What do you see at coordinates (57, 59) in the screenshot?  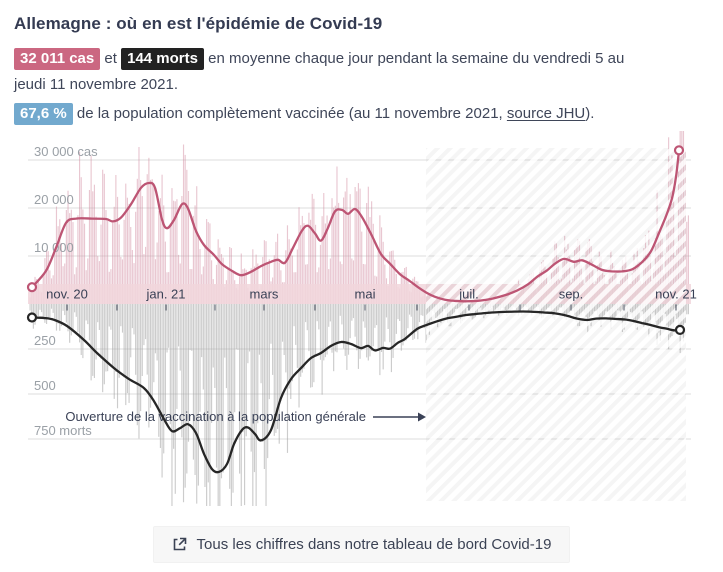 I see `cases-badge: 32 011 cas` at bounding box center [57, 59].